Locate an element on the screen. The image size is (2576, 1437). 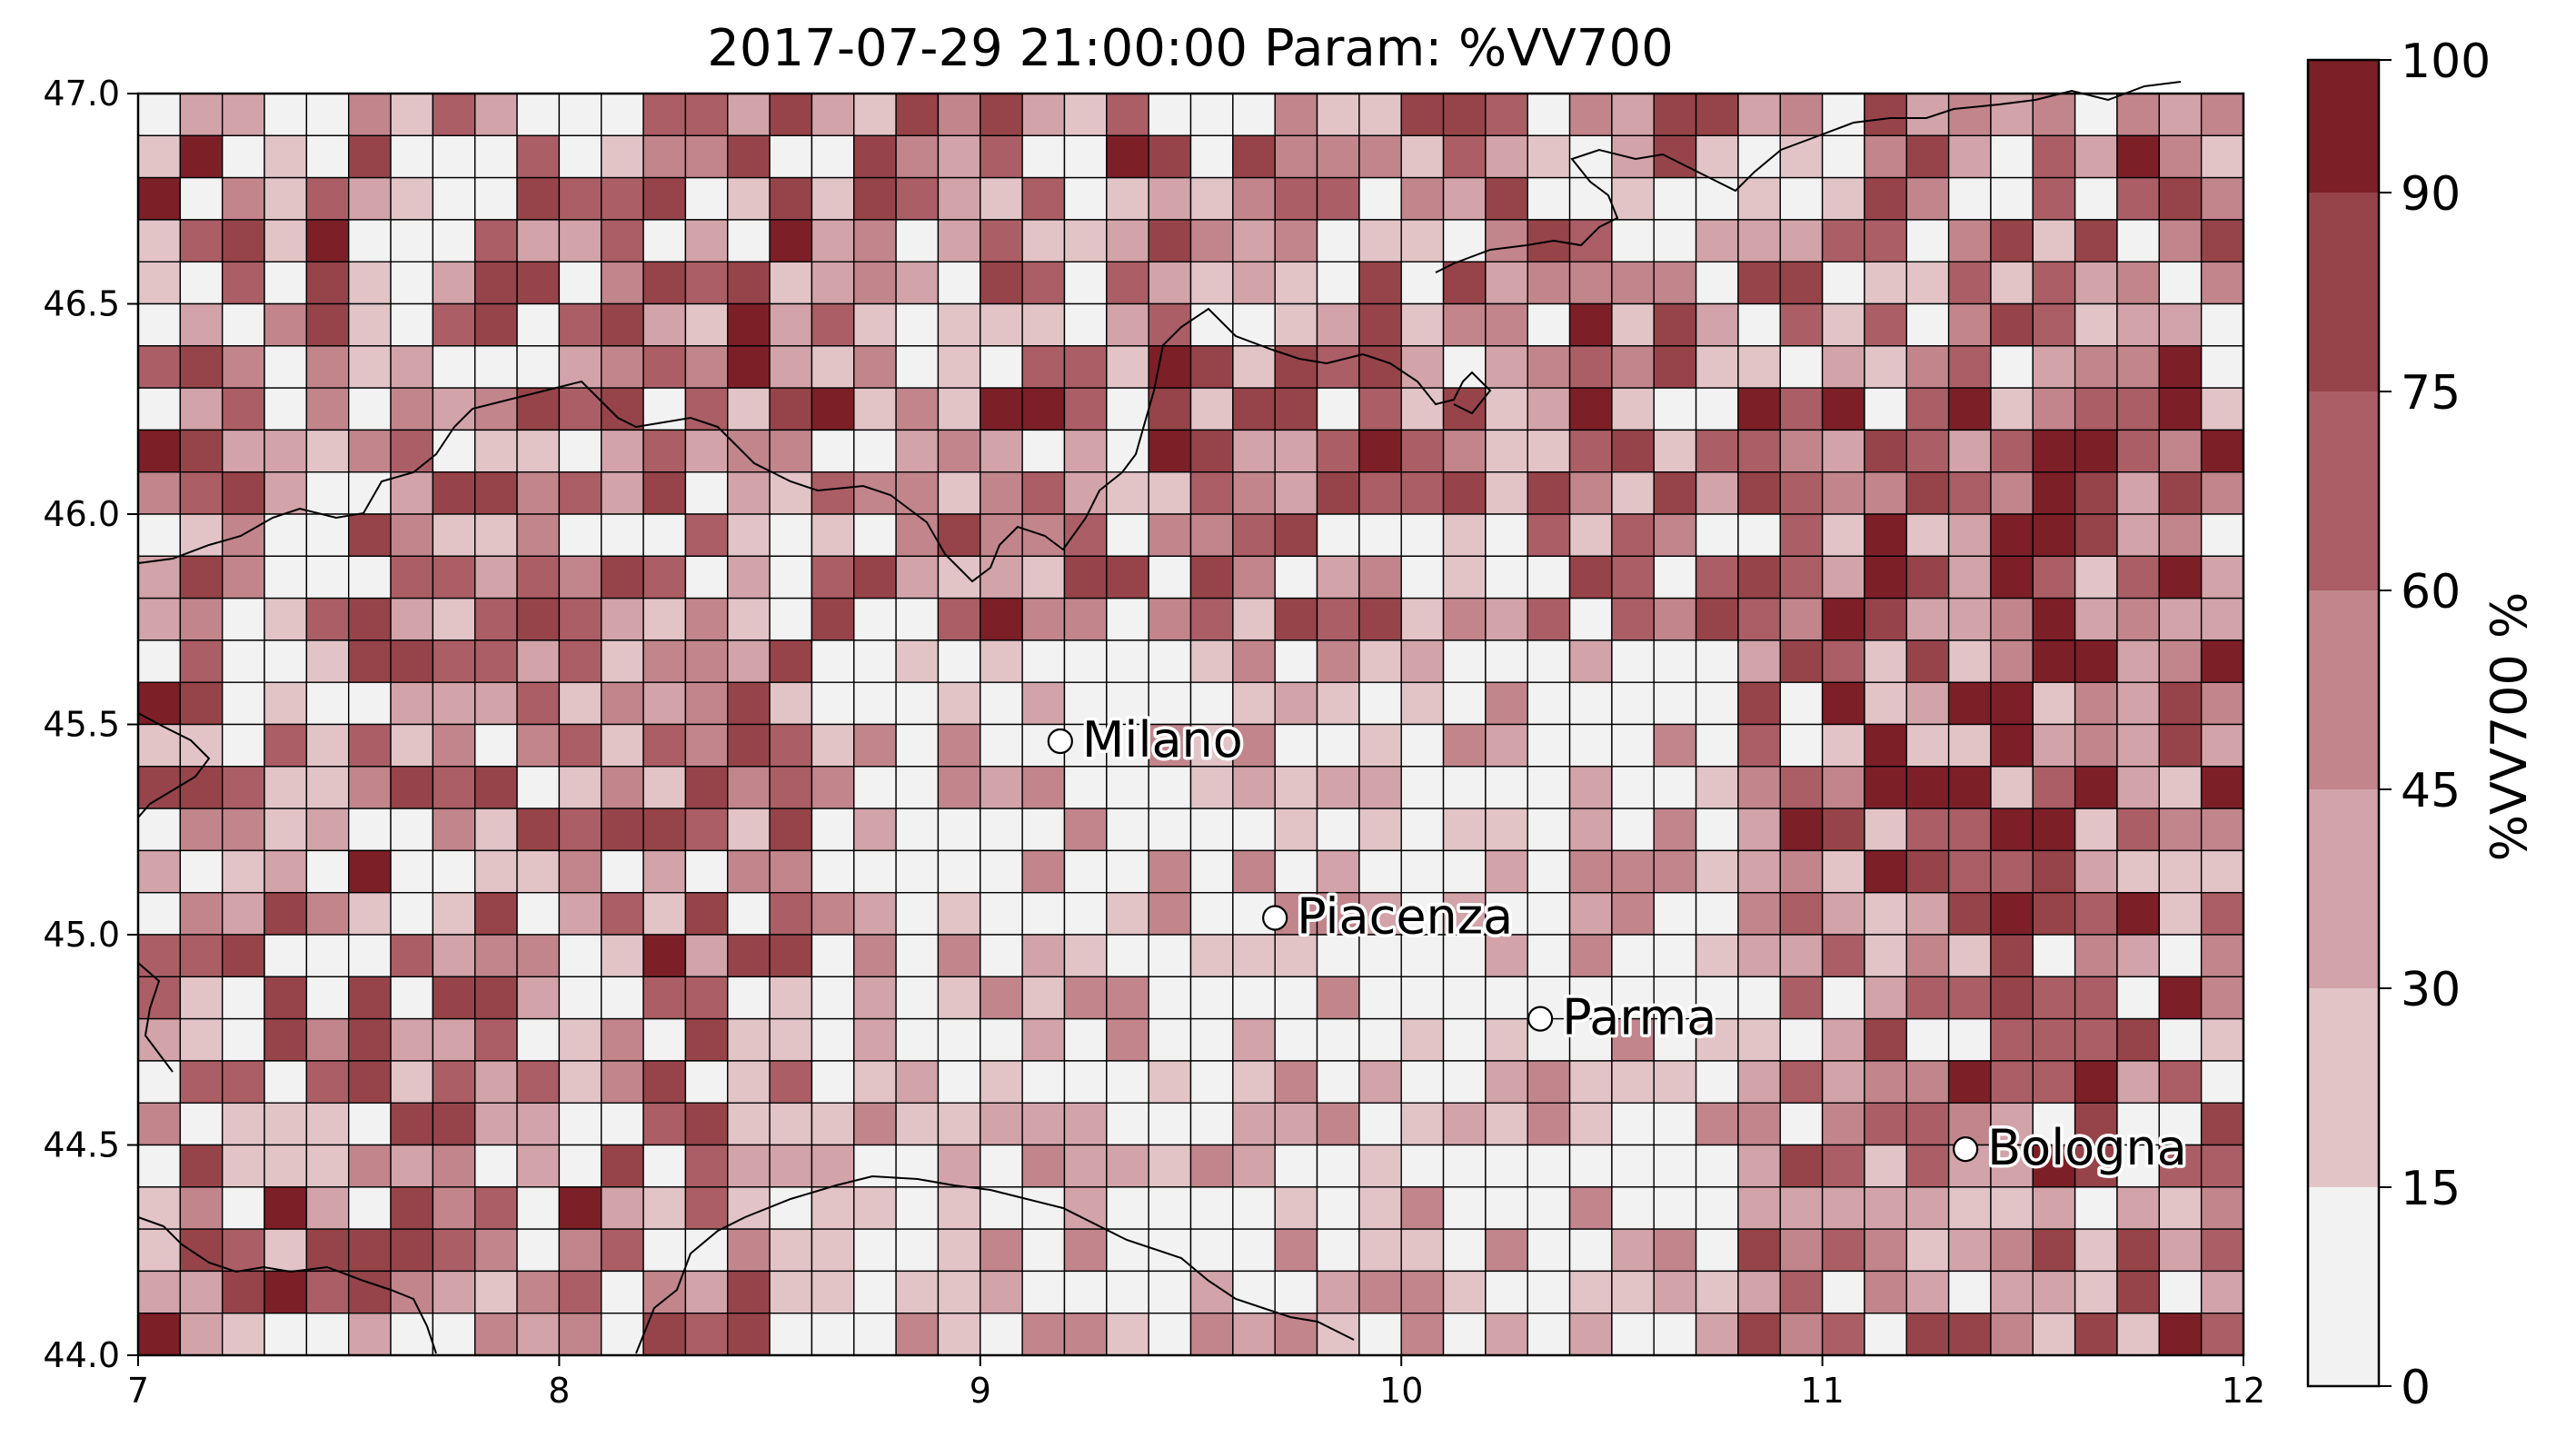
colorbar-segment is located at coordinates (2343, 888).